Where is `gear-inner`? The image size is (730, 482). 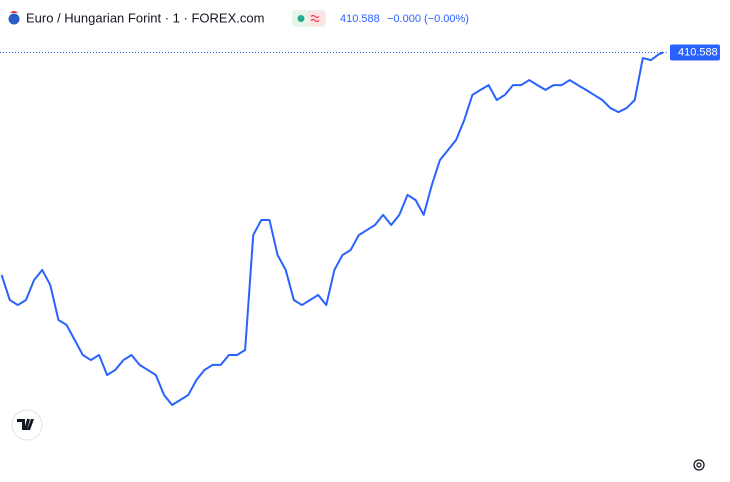
gear-inner is located at coordinates (699, 465).